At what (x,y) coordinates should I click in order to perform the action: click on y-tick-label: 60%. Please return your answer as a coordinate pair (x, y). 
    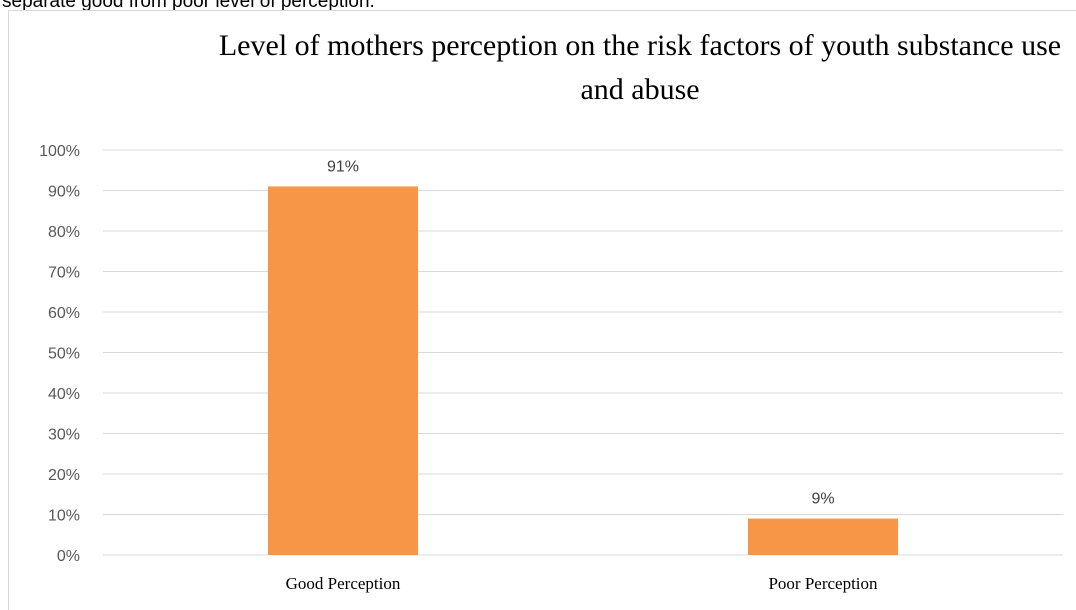
    Looking at the image, I should click on (64, 313).